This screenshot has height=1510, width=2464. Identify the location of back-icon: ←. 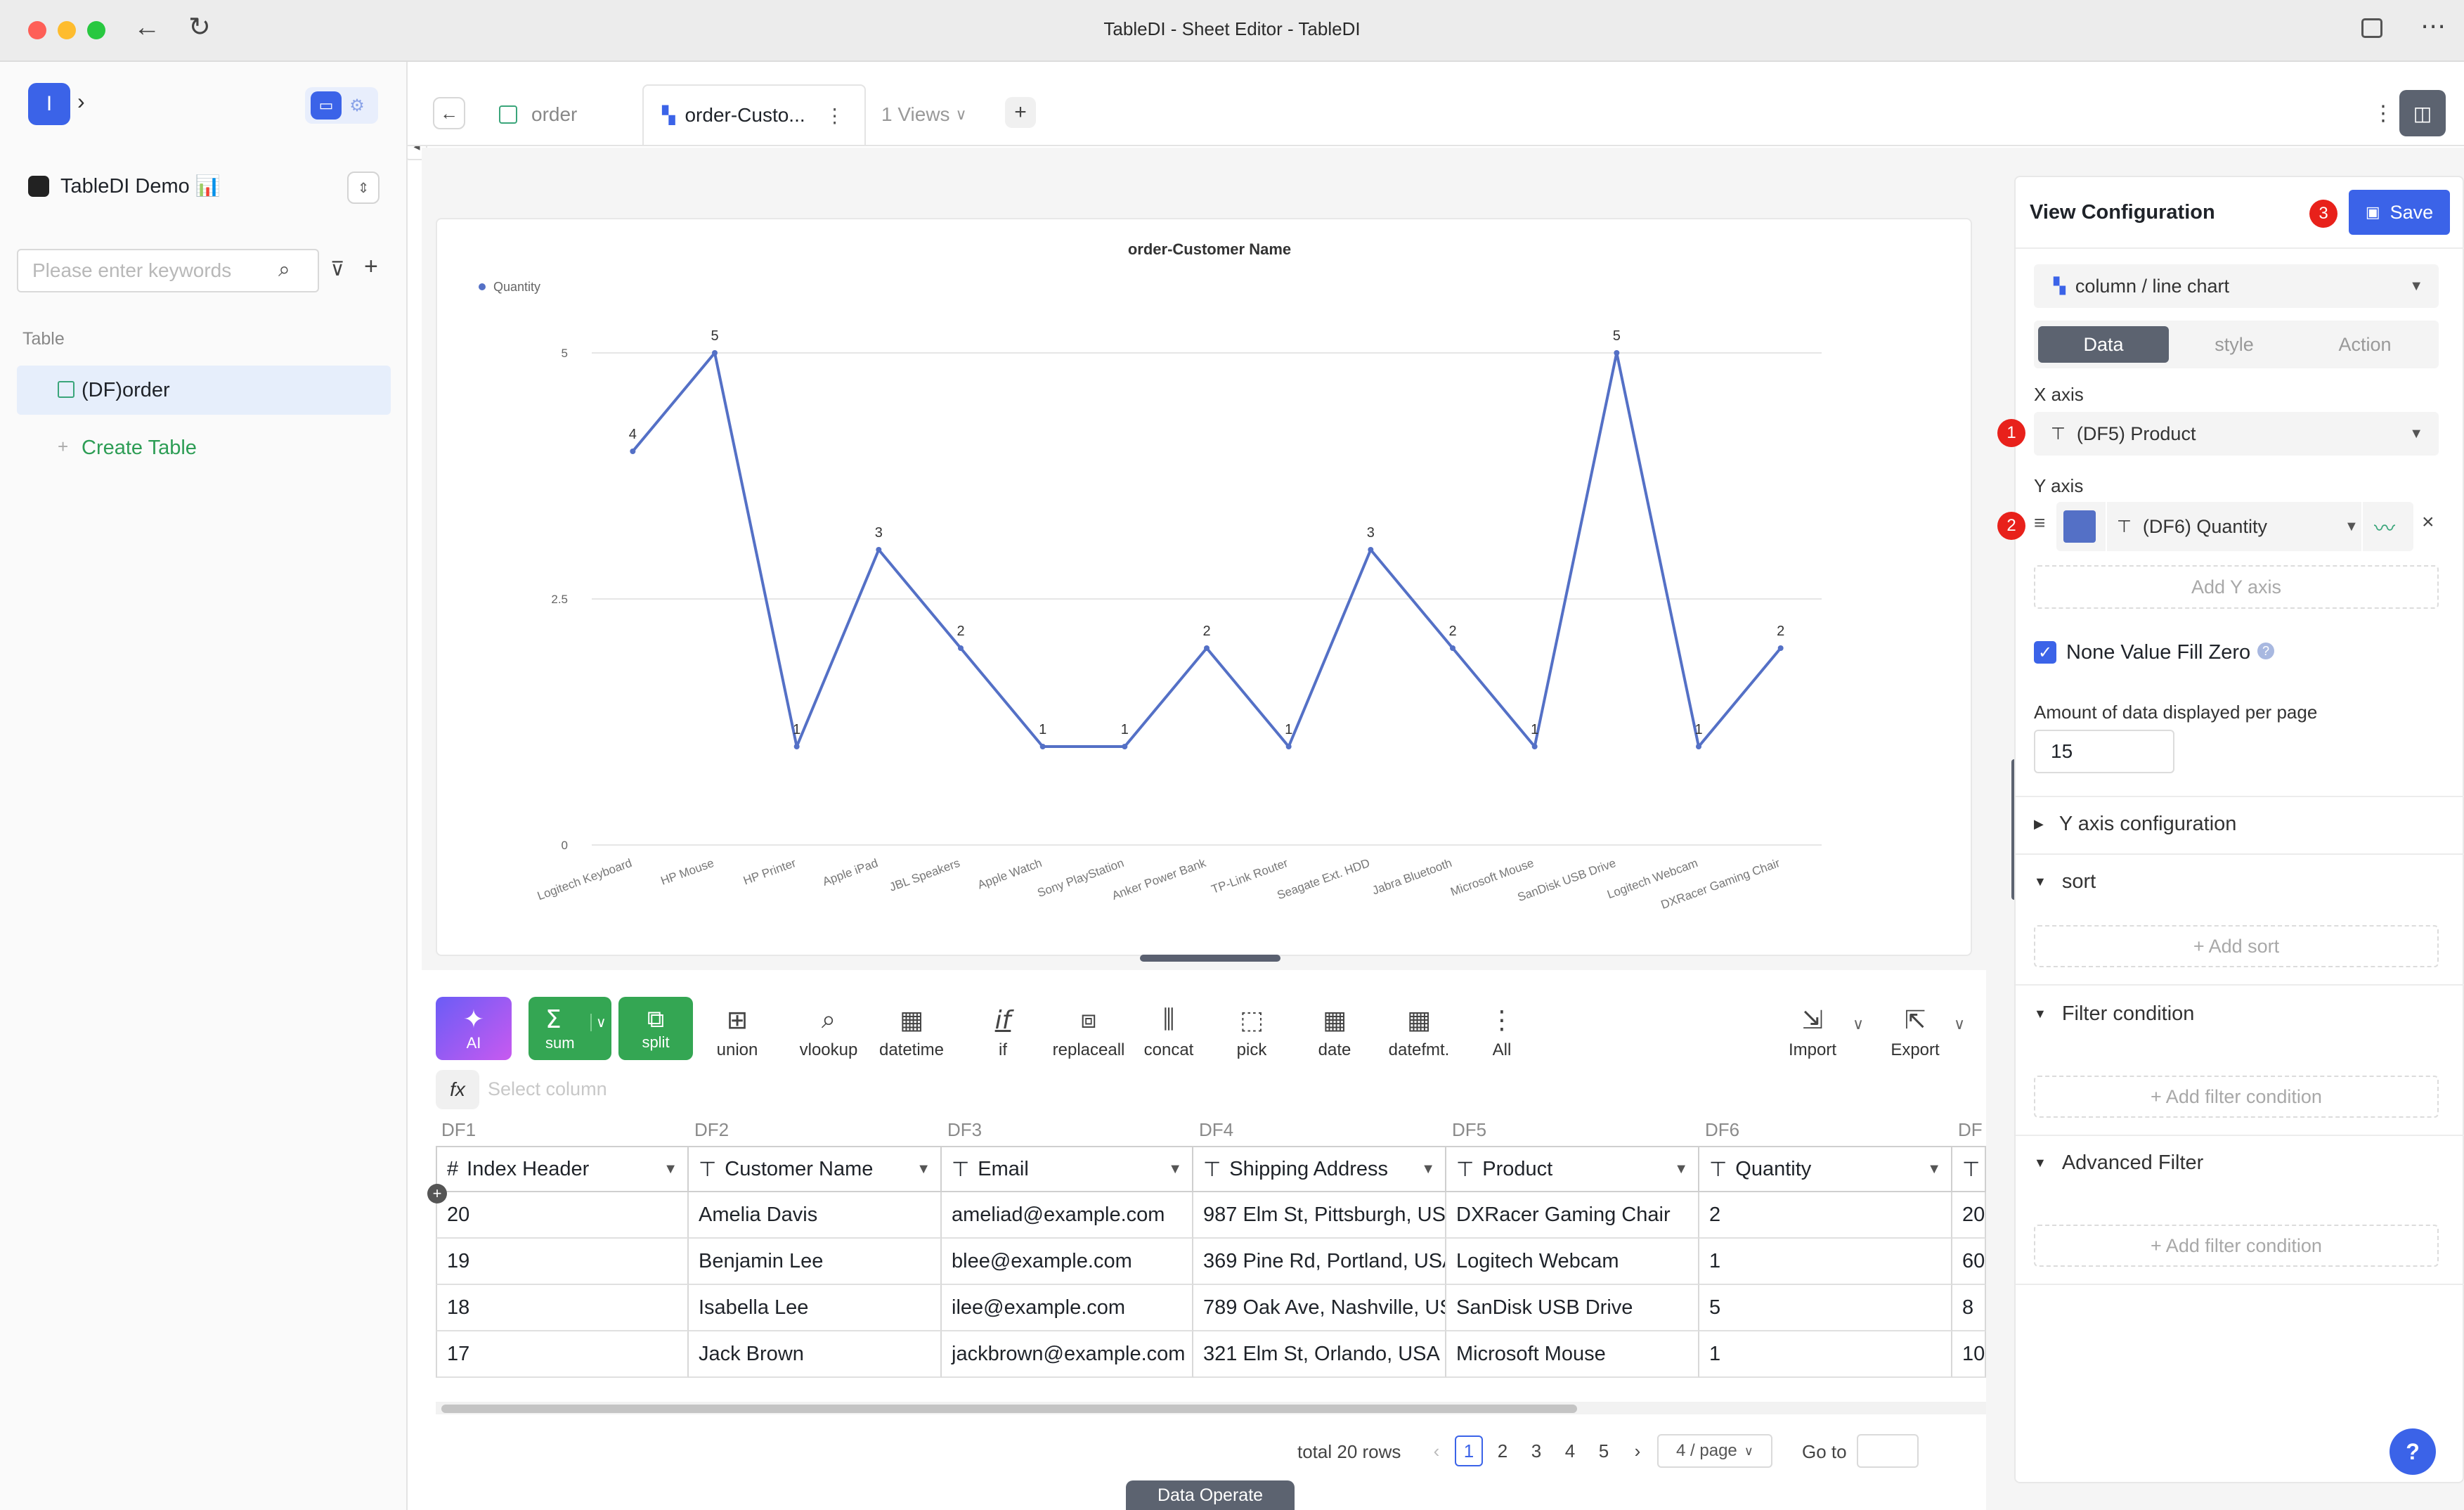
(449, 113).